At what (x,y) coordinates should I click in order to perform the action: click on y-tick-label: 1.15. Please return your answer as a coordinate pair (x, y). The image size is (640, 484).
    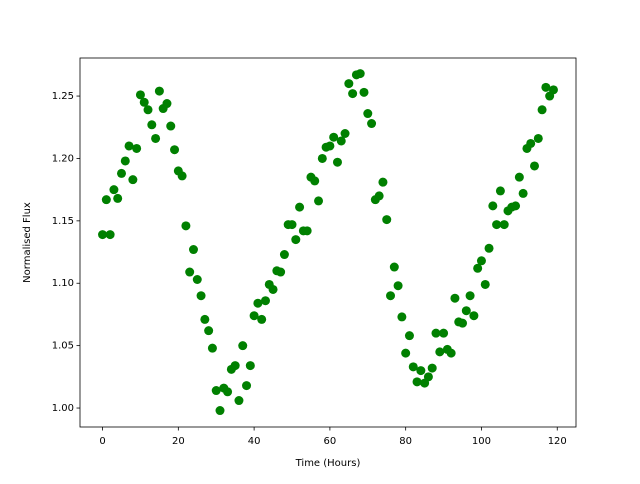
    Looking at the image, I should click on (63, 221).